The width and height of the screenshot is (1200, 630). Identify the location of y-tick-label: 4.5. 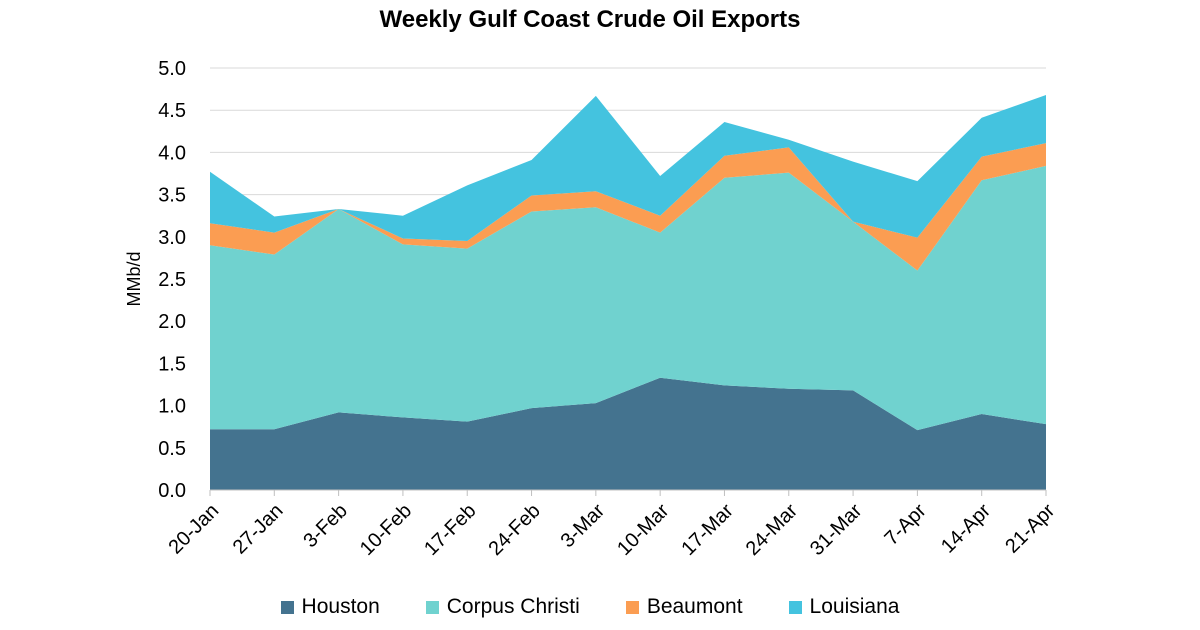
(172, 111).